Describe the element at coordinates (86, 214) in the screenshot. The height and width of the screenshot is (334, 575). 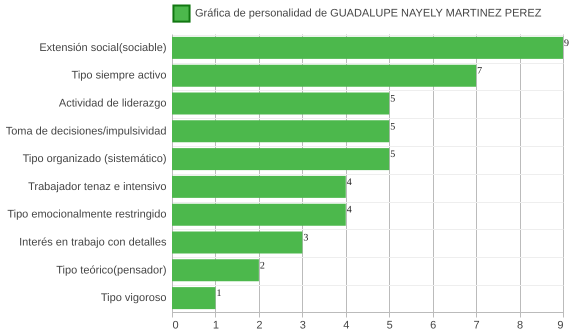
I see `y-tick-label: Tipo emocionalmente restringido` at that location.